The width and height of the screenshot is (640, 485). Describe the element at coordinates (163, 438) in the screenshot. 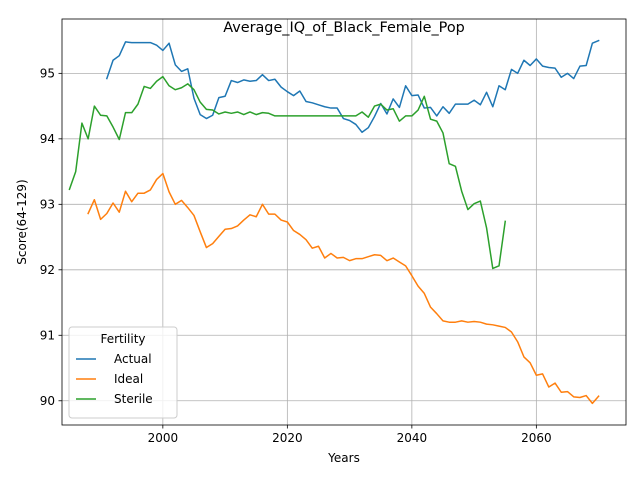

I see `x-tick-label: 2000` at that location.